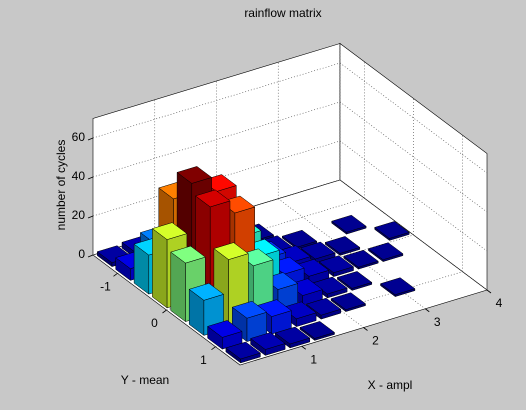 The width and height of the screenshot is (526, 410). I want to click on z-axis-label: number of cycles, so click(61, 185).